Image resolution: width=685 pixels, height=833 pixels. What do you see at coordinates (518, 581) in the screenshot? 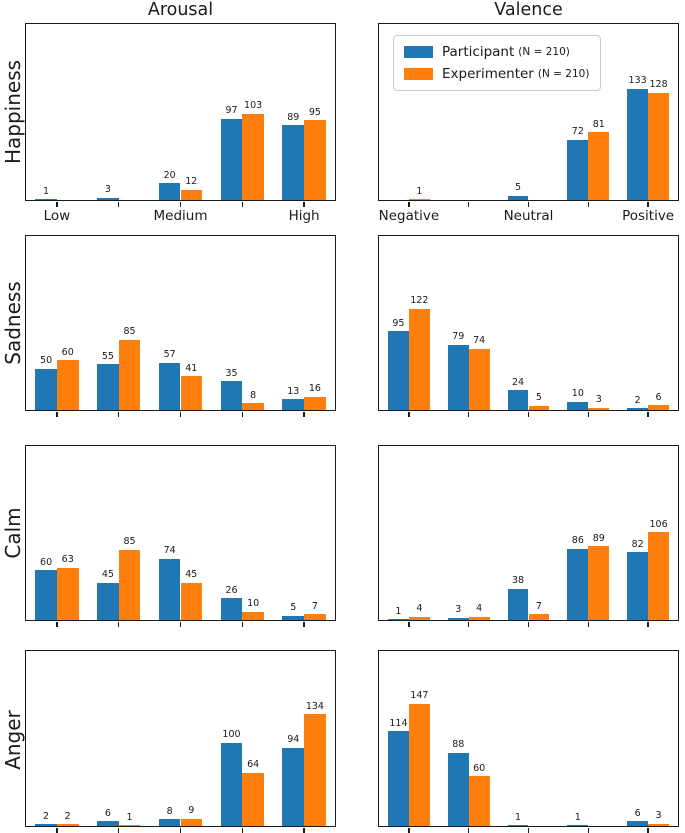
I see `bar-value-label: 38` at bounding box center [518, 581].